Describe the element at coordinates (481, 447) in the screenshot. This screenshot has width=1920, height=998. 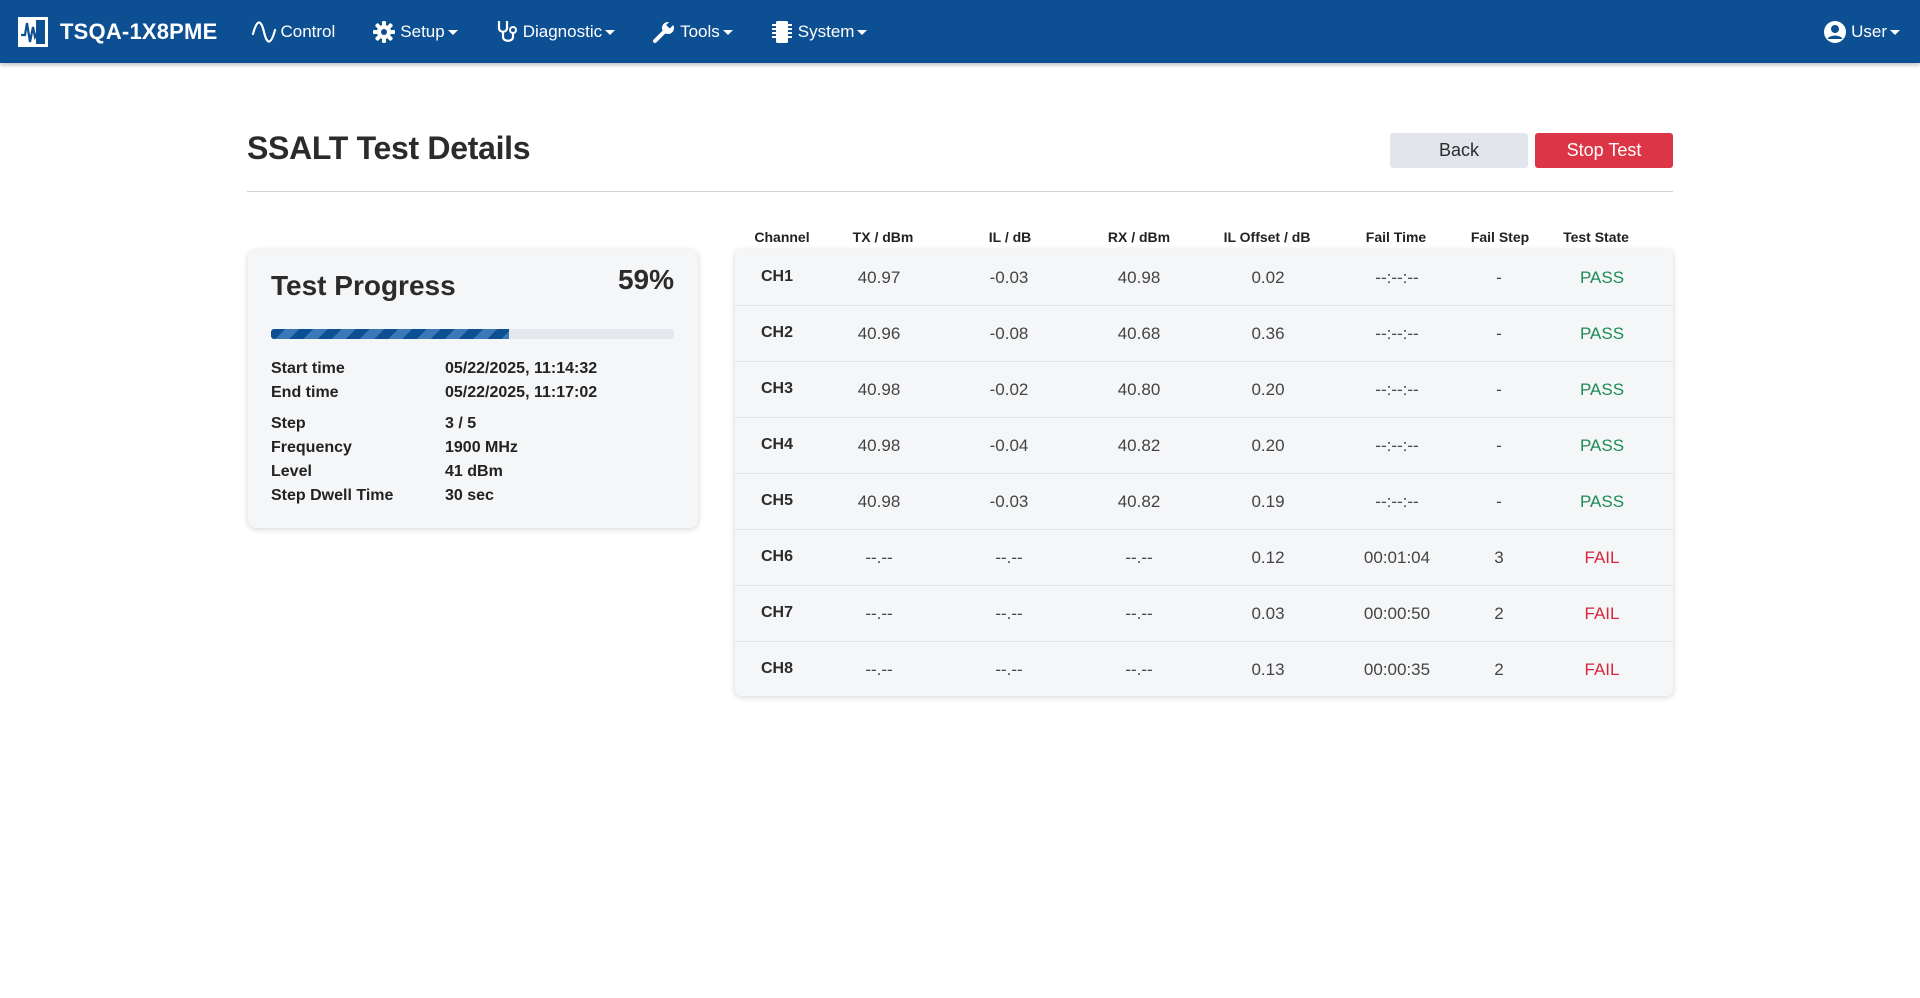
I see `frequency-value: 1900 MHz` at that location.